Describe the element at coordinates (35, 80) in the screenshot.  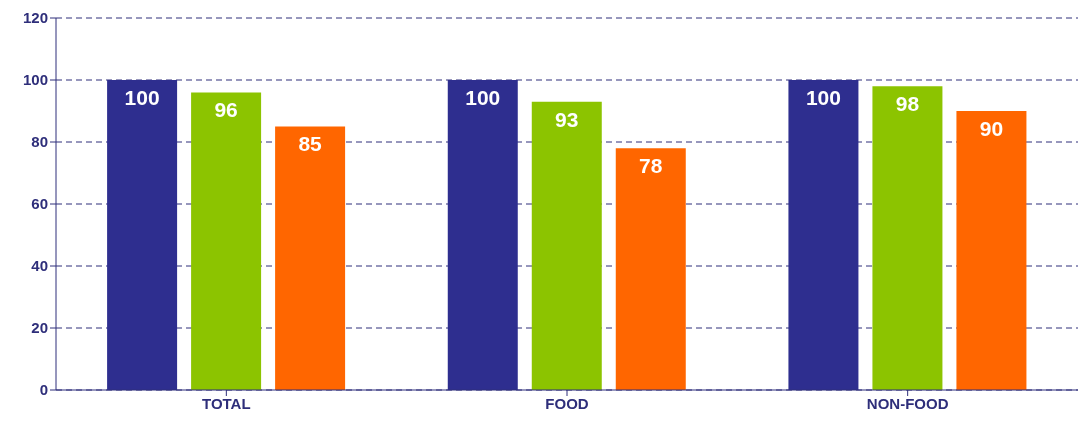
I see `y-tick-label: 100` at that location.